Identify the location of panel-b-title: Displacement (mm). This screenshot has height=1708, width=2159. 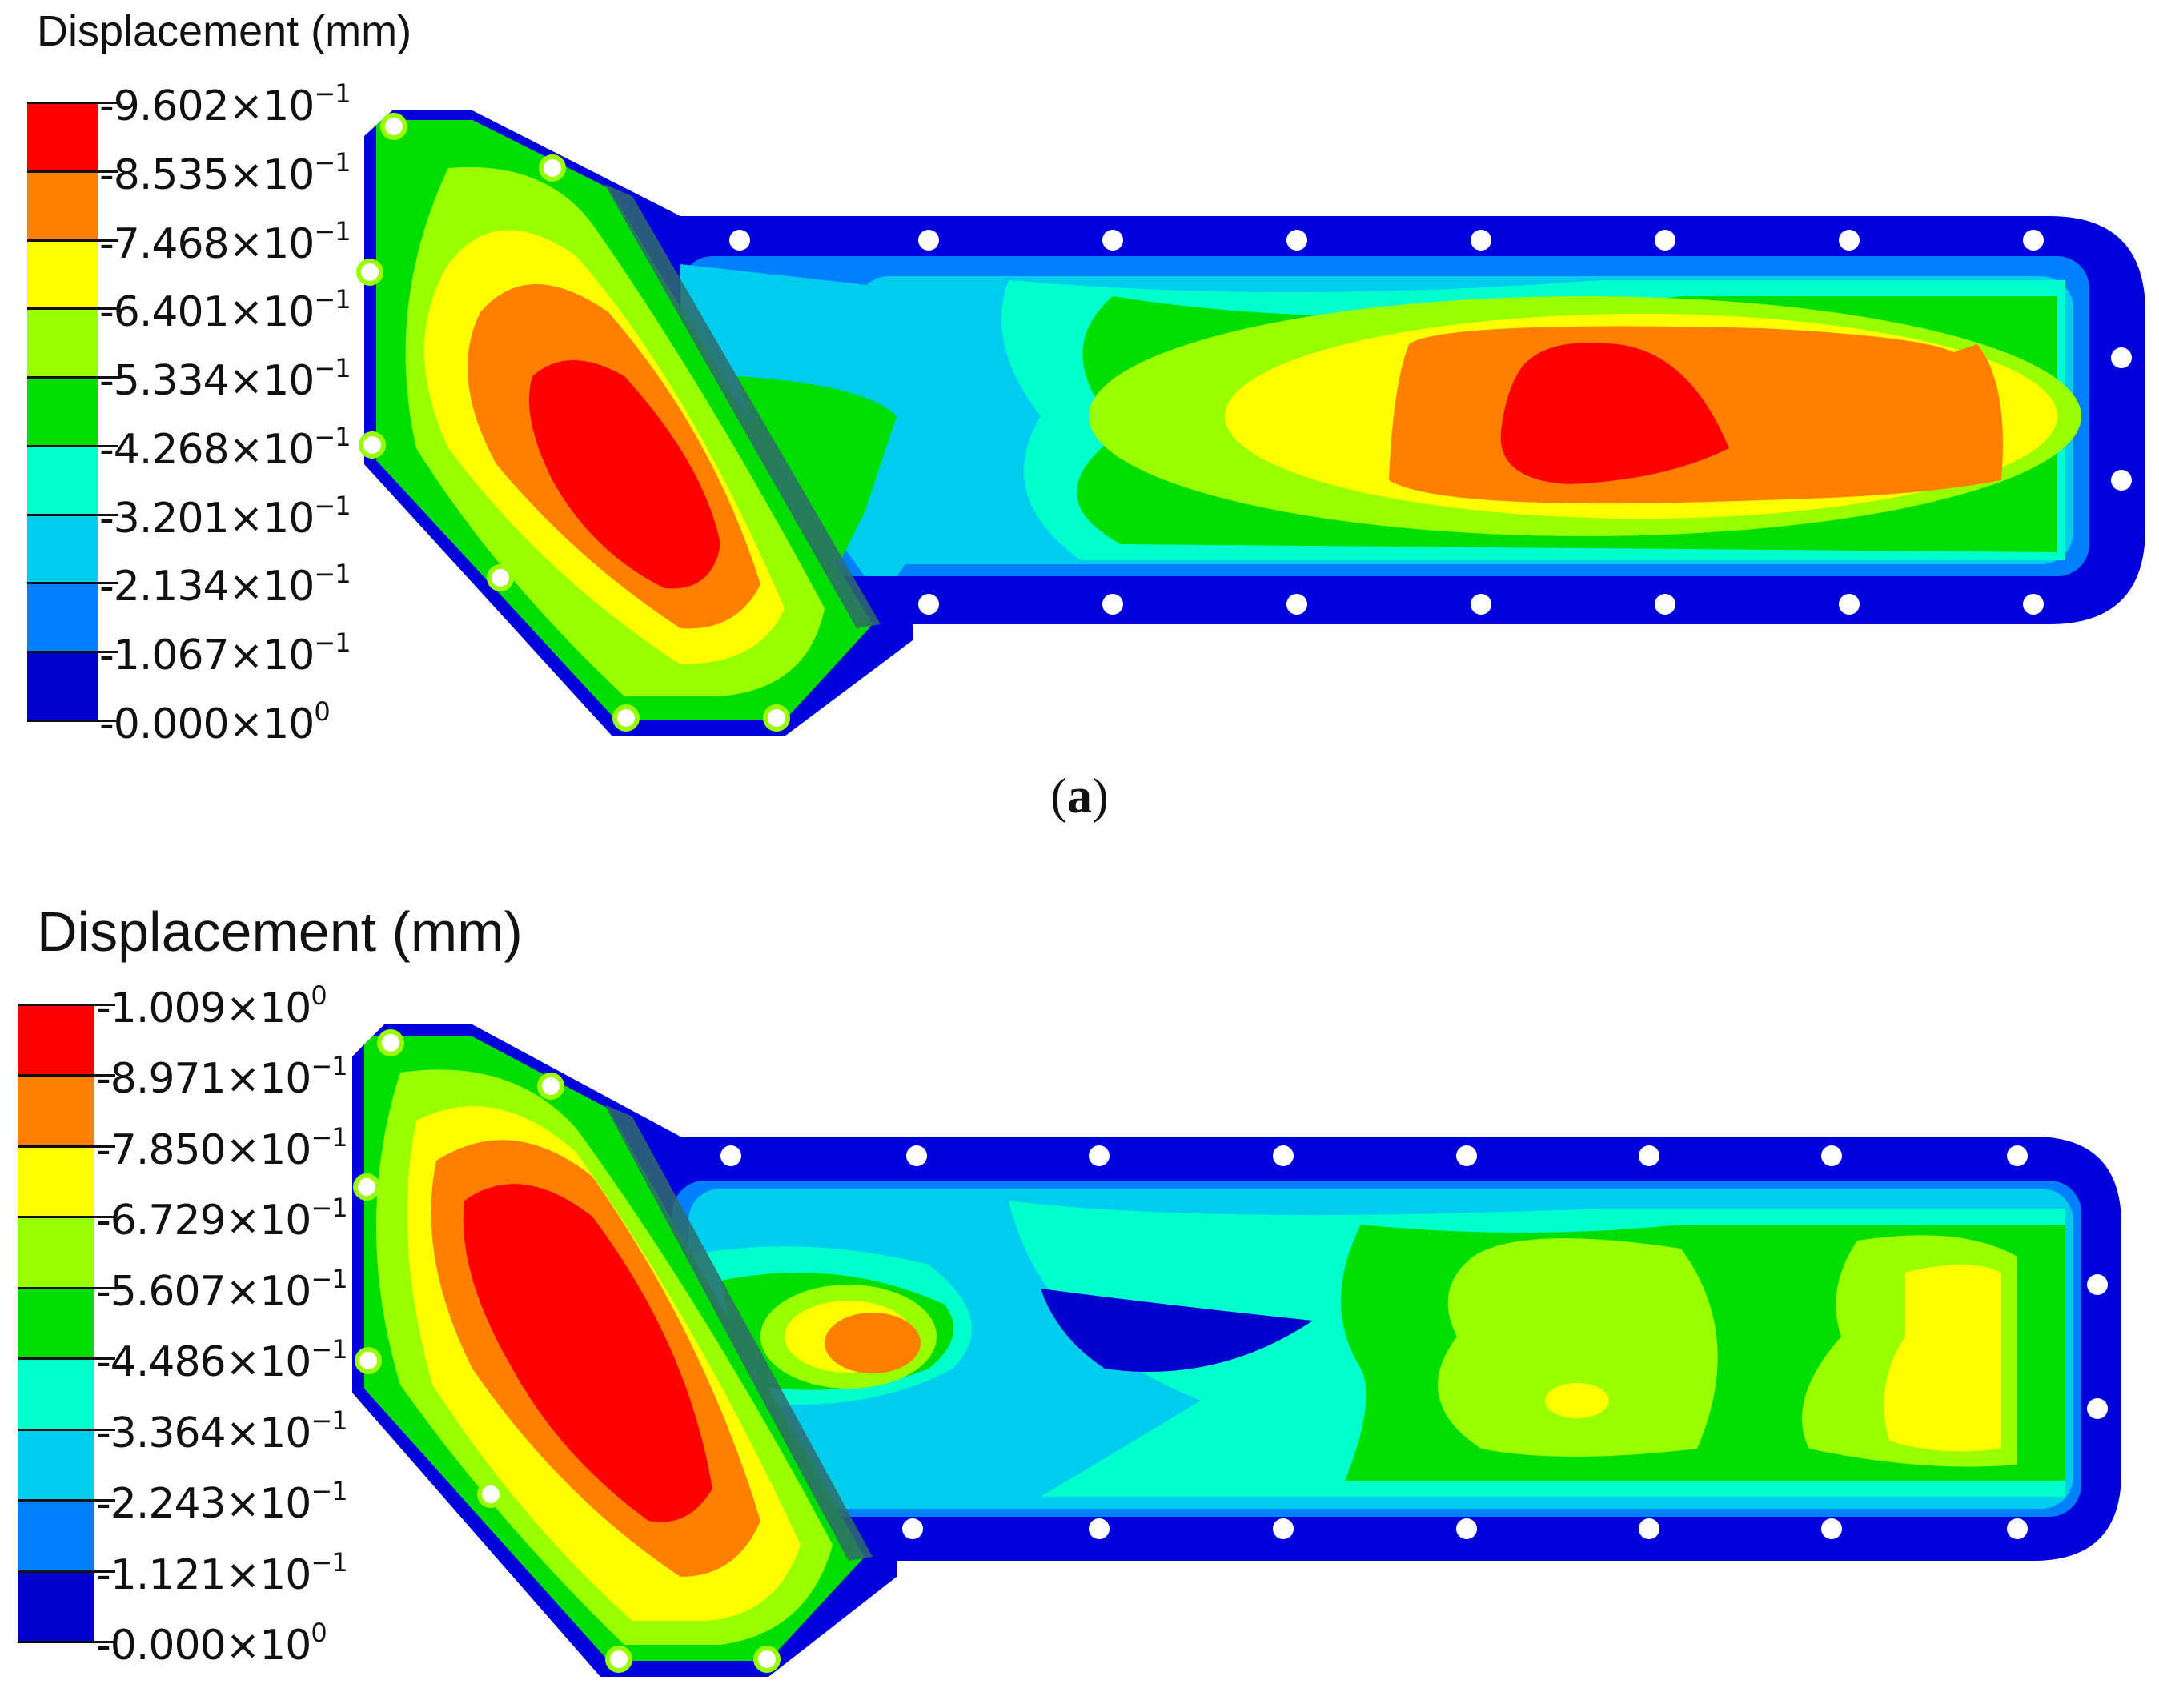
(280, 931).